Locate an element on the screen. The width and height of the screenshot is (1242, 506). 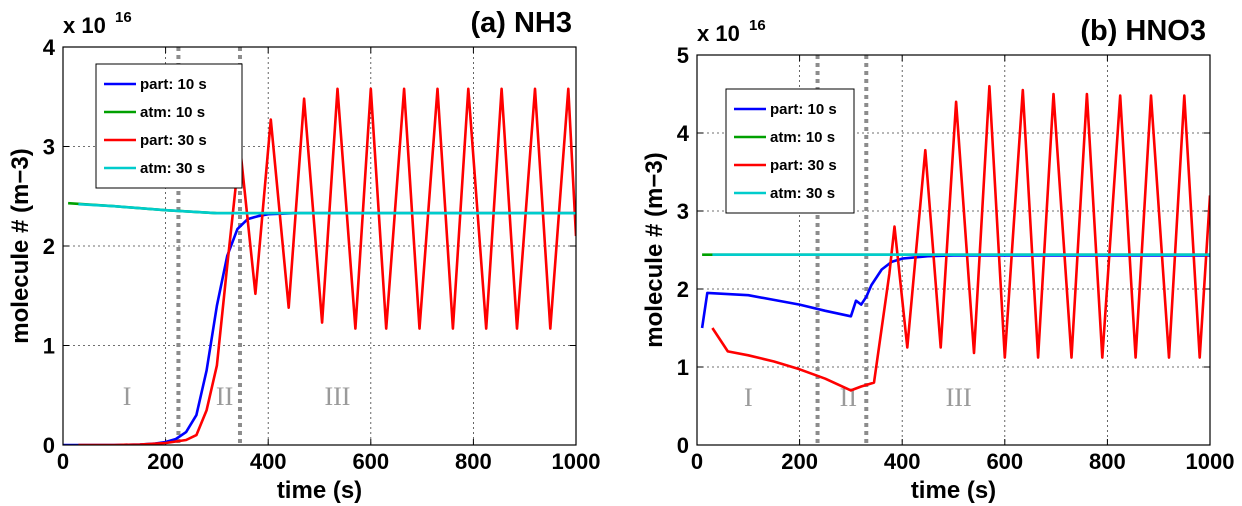
region-label: II is located at coordinates (224, 396).